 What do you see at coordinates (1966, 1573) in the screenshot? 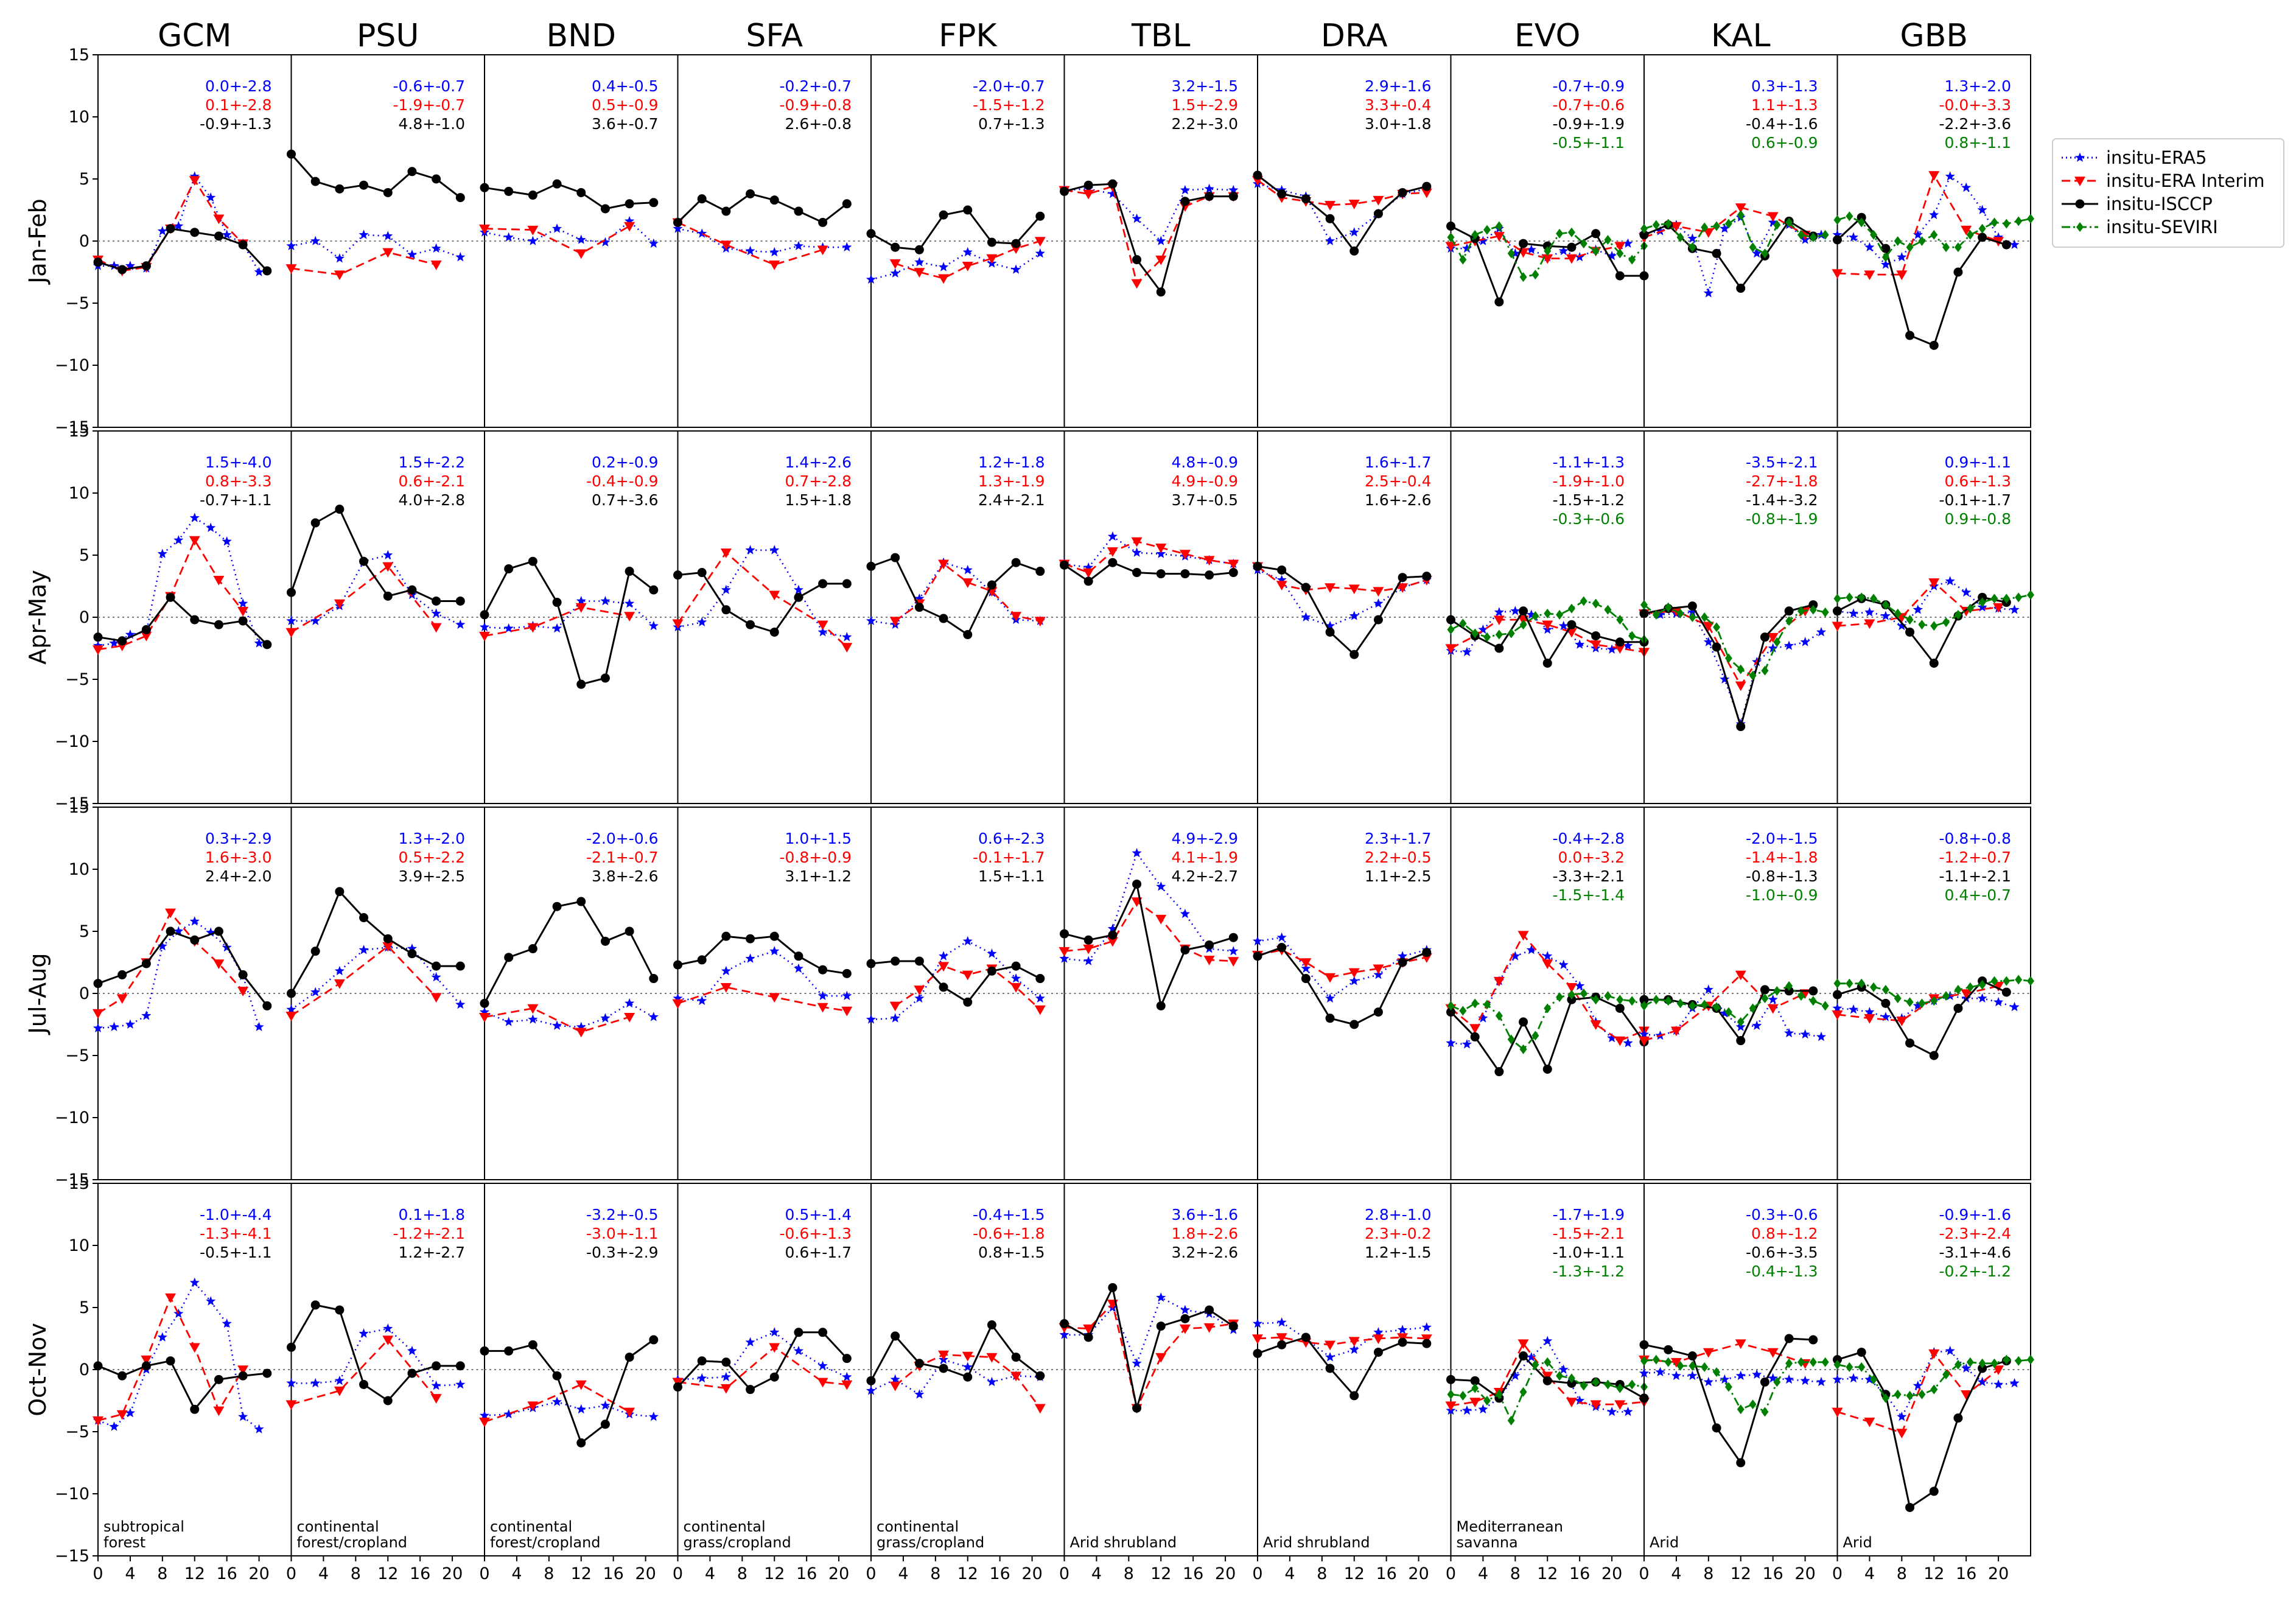
I see `x-tick-label: 16` at bounding box center [1966, 1573].